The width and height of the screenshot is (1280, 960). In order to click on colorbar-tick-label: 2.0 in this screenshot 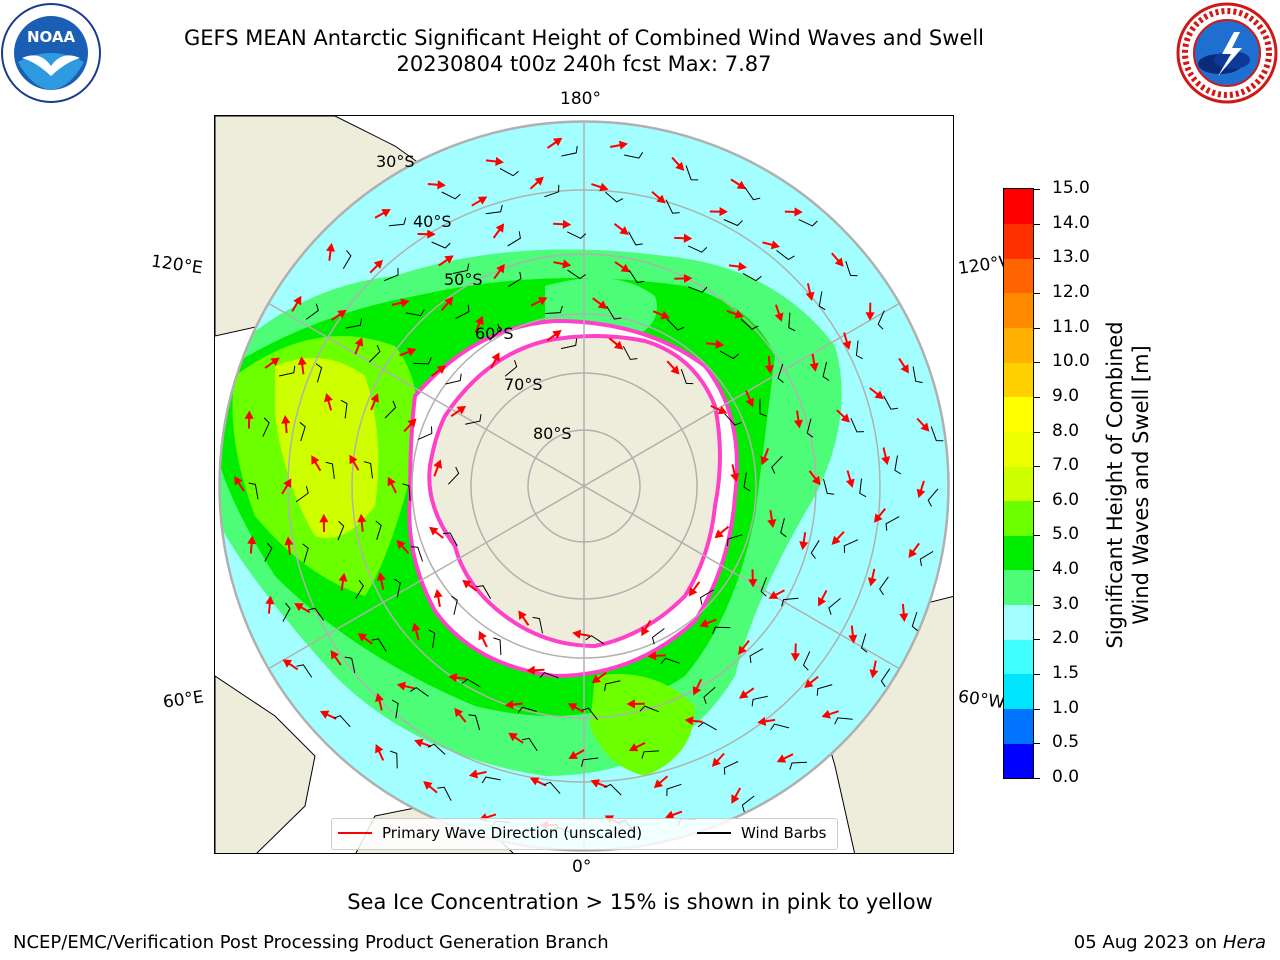, I will do `click(1066, 638)`.